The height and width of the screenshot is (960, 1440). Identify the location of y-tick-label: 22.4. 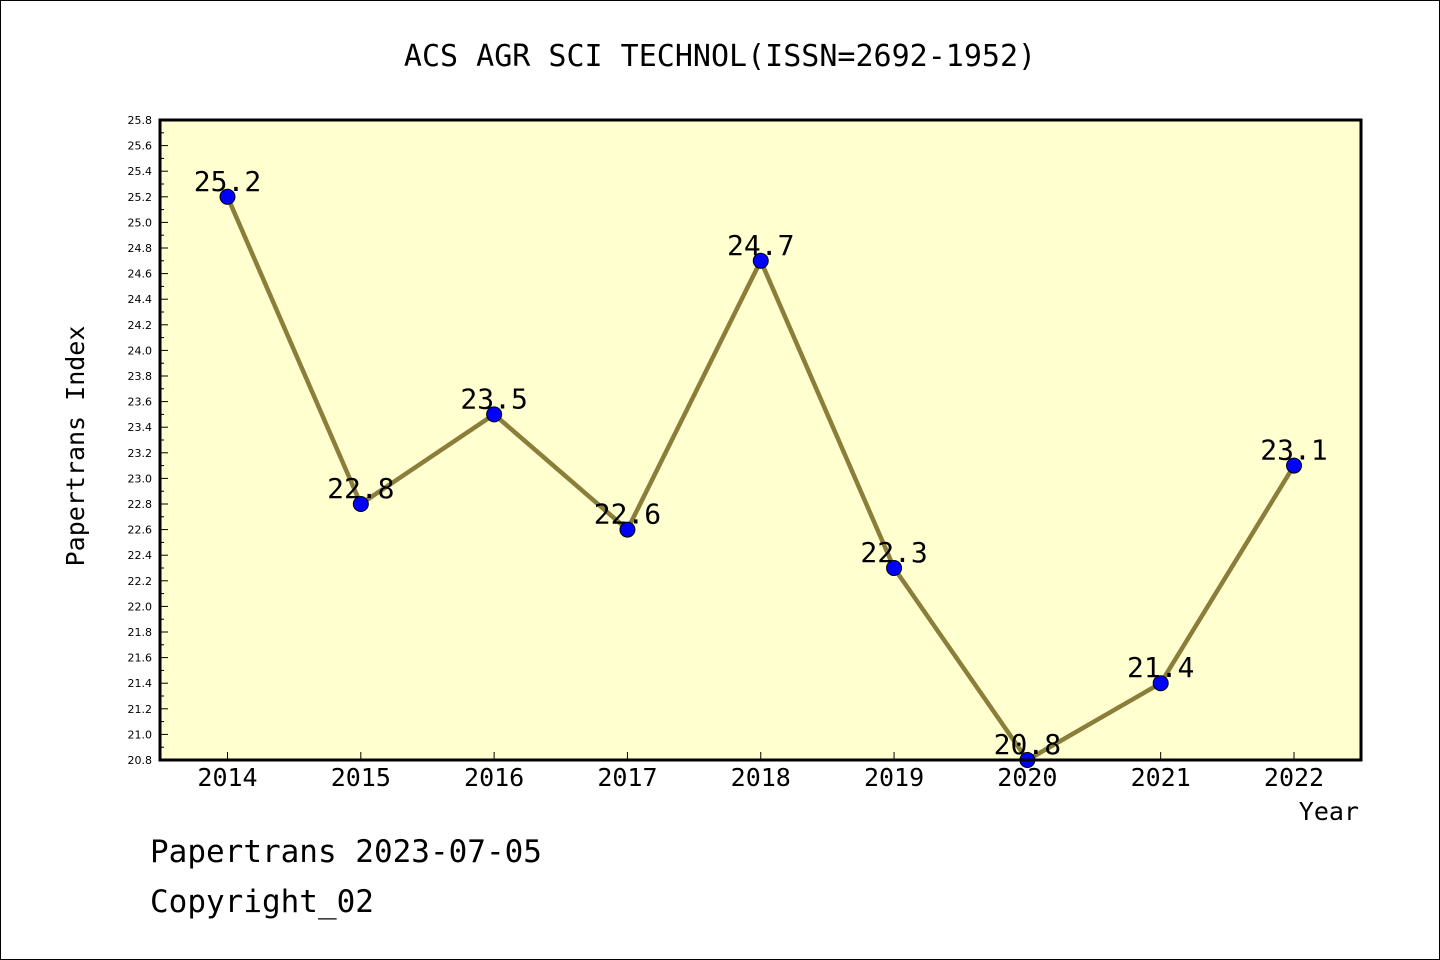
(140, 555).